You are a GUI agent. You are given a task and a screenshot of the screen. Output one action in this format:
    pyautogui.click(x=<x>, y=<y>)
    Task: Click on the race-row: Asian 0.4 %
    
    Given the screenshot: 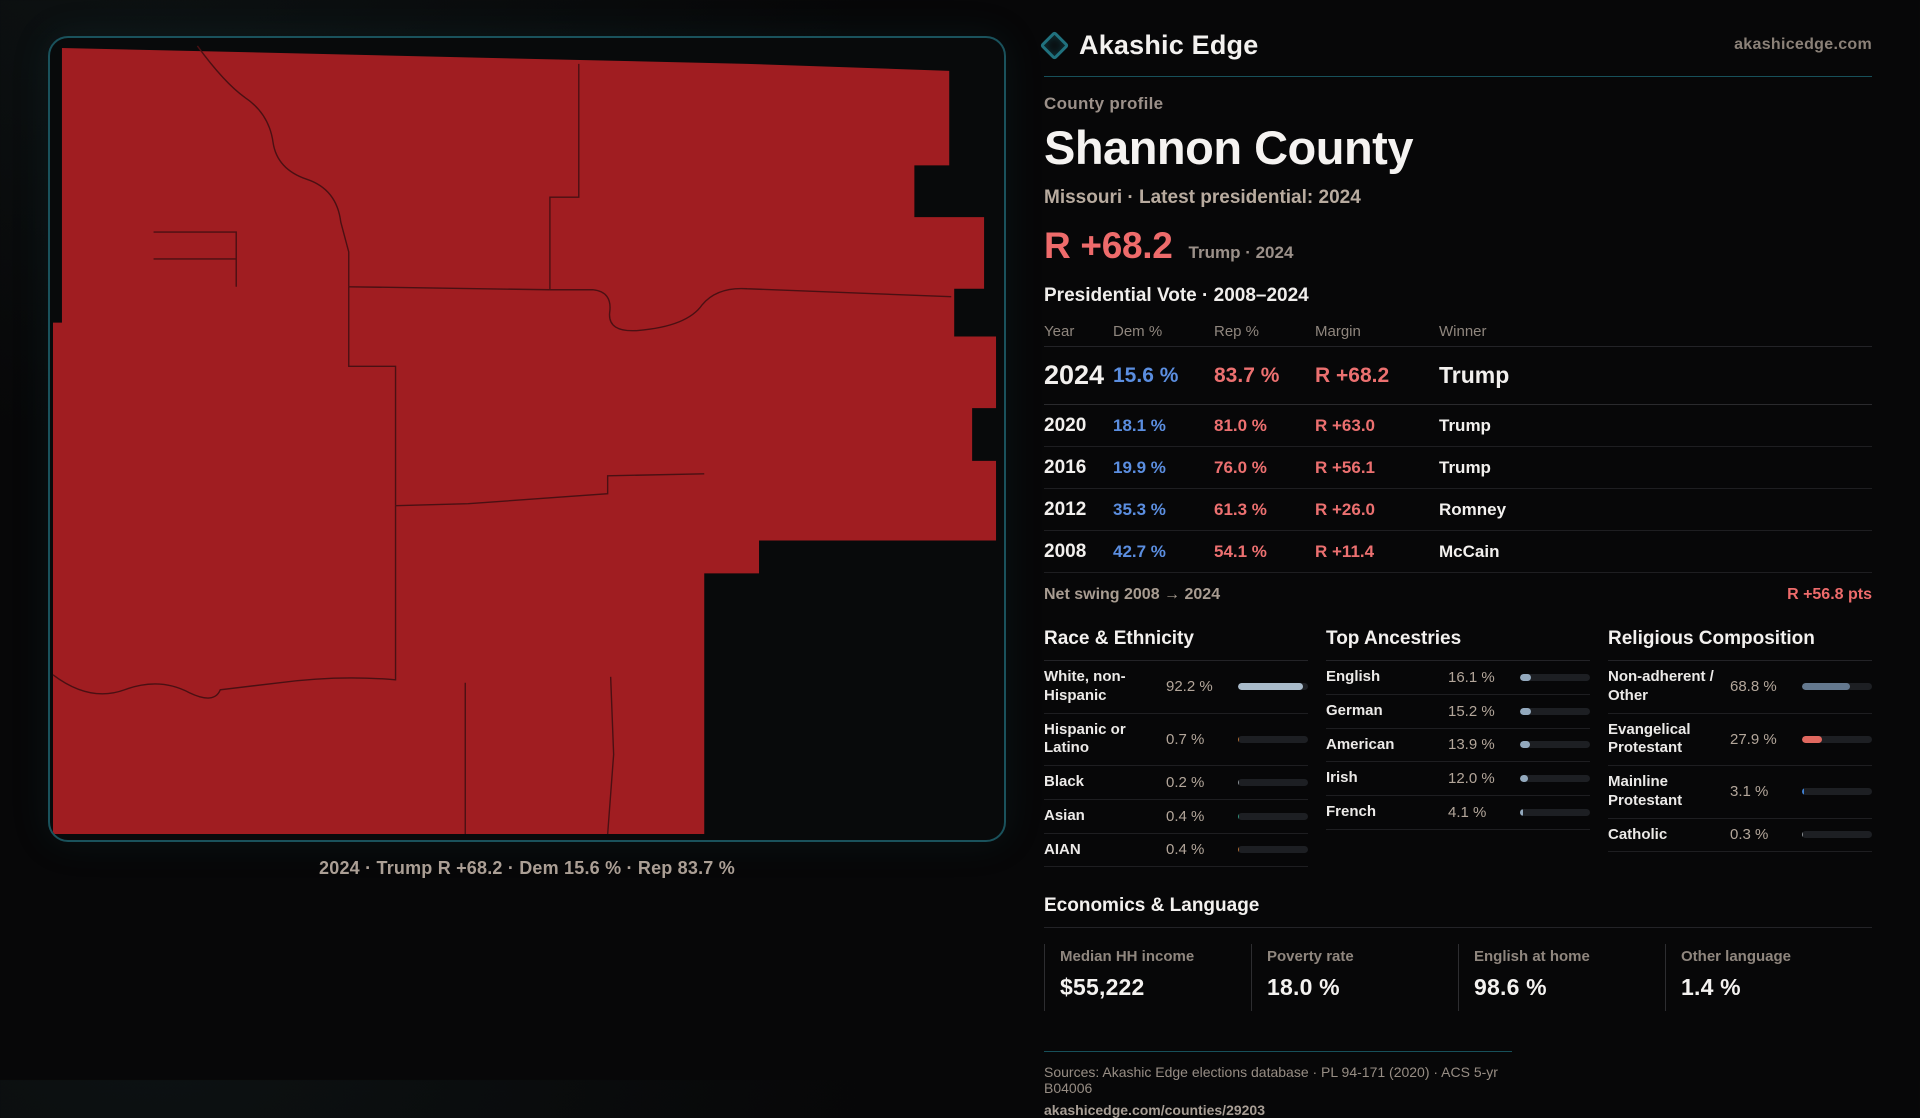 What is the action you would take?
    pyautogui.click(x=1176, y=817)
    